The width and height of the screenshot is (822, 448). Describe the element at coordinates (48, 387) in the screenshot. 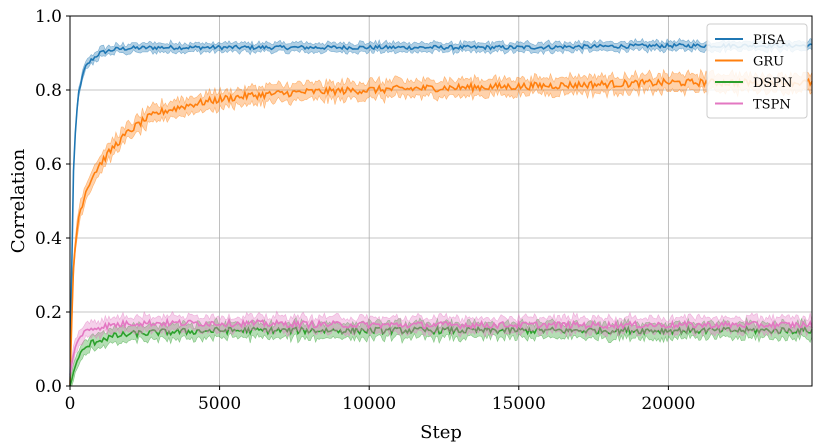

I see `y-tick-label: 0.0` at that location.